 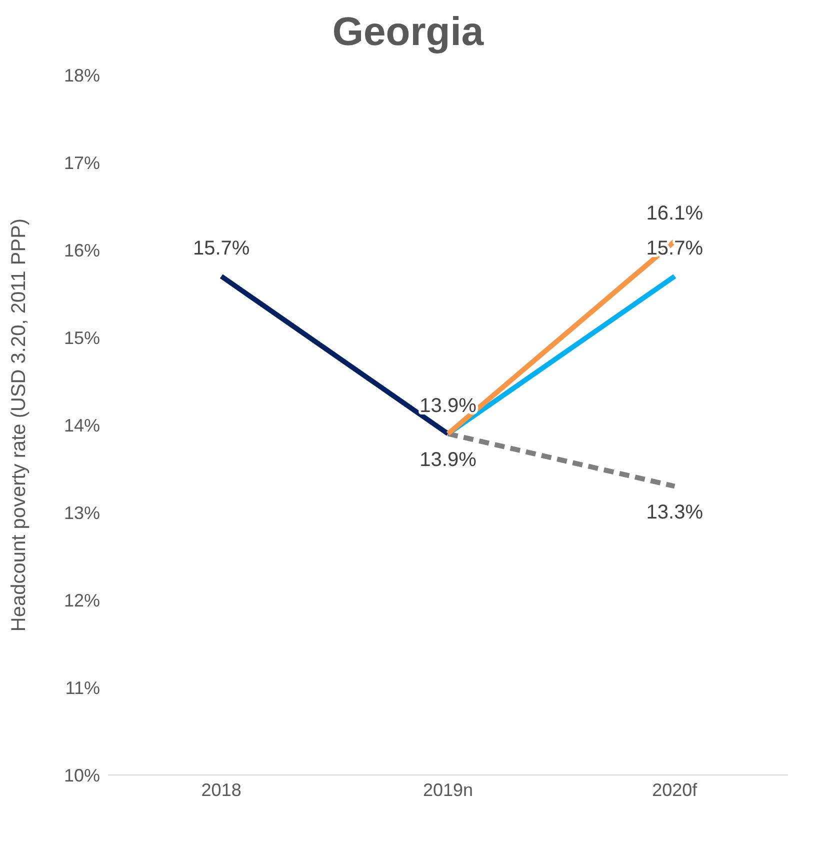 What do you see at coordinates (82, 338) in the screenshot?
I see `y-tick-label: 15%` at bounding box center [82, 338].